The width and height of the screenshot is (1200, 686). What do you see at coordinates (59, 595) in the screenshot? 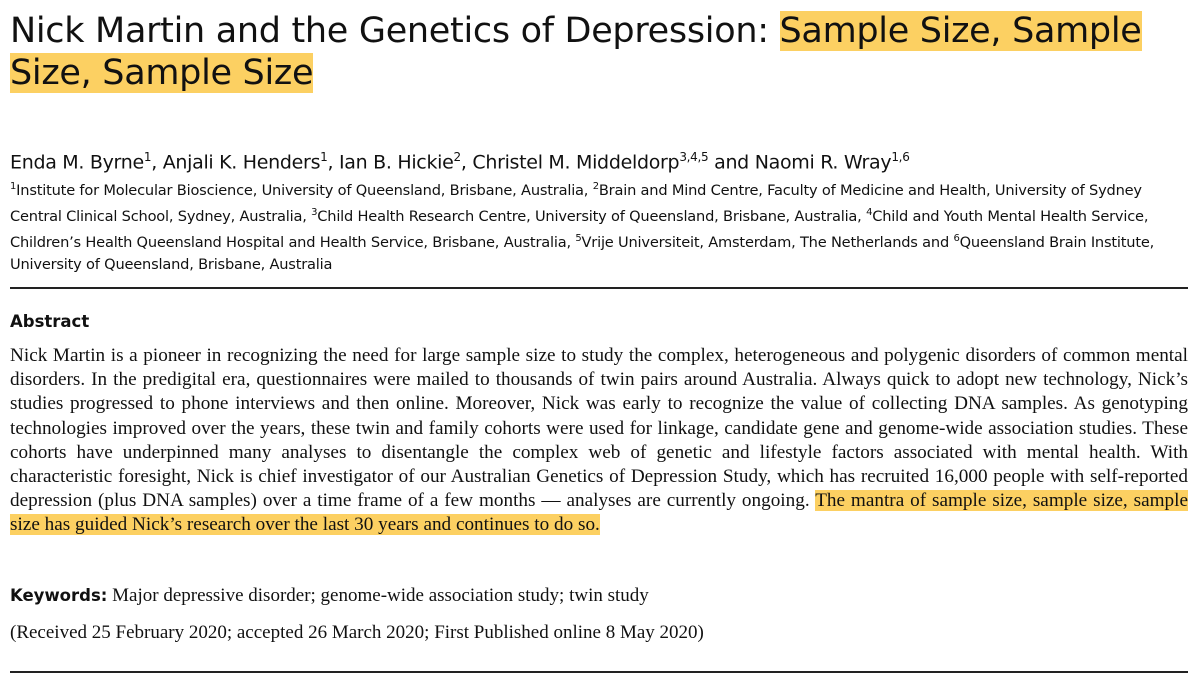
I see `keywords-label: Keywords:` at bounding box center [59, 595].